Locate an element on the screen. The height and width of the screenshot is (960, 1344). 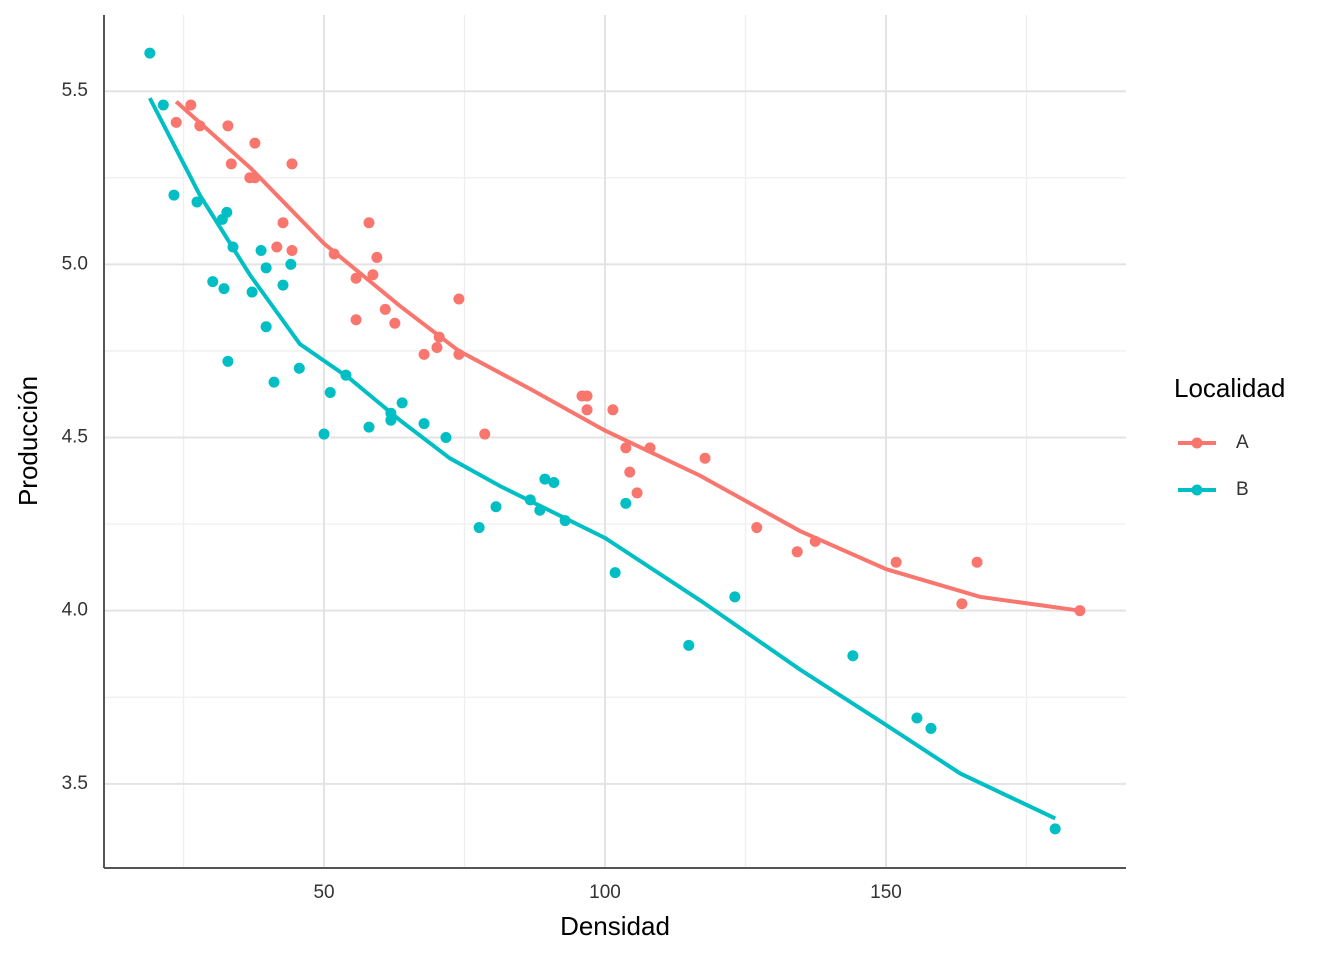
y-tick-label: 5.0 is located at coordinates (75, 263).